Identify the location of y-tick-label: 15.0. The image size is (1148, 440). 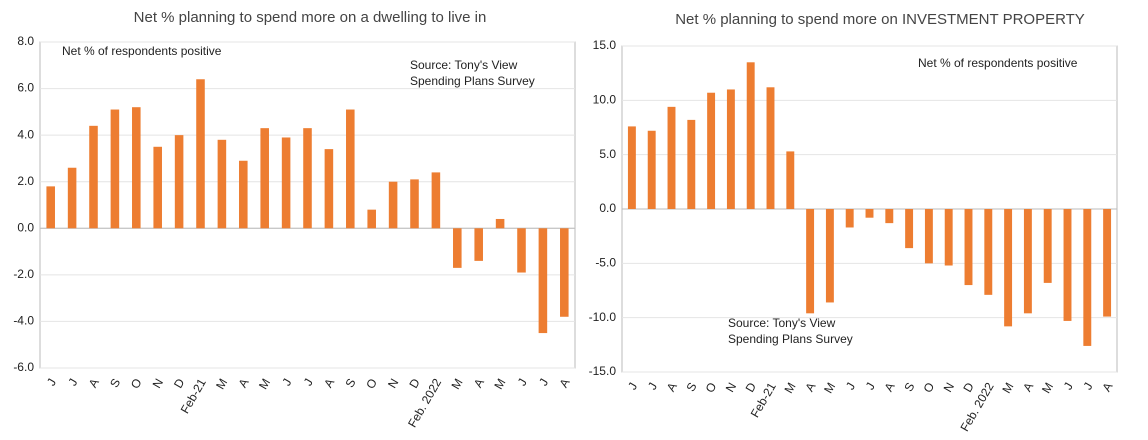
(605, 45).